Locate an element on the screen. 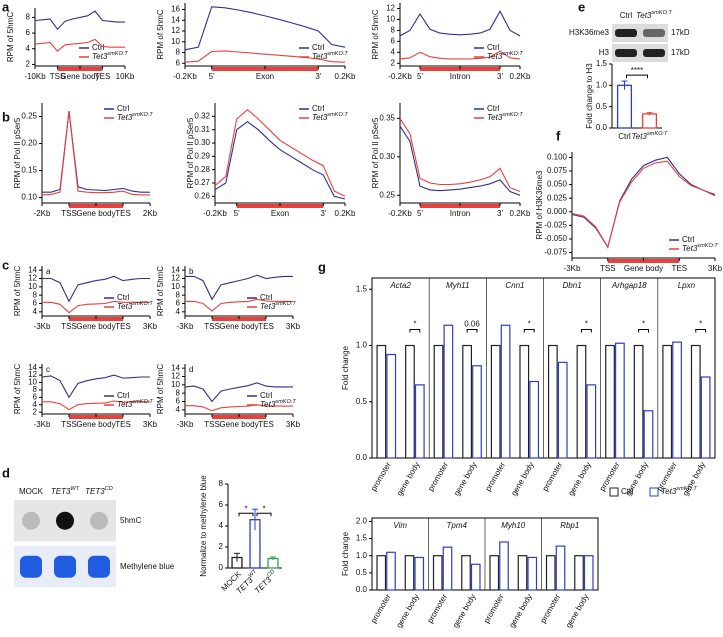 This screenshot has width=723, height=637. blot-background is located at coordinates (640, 33).